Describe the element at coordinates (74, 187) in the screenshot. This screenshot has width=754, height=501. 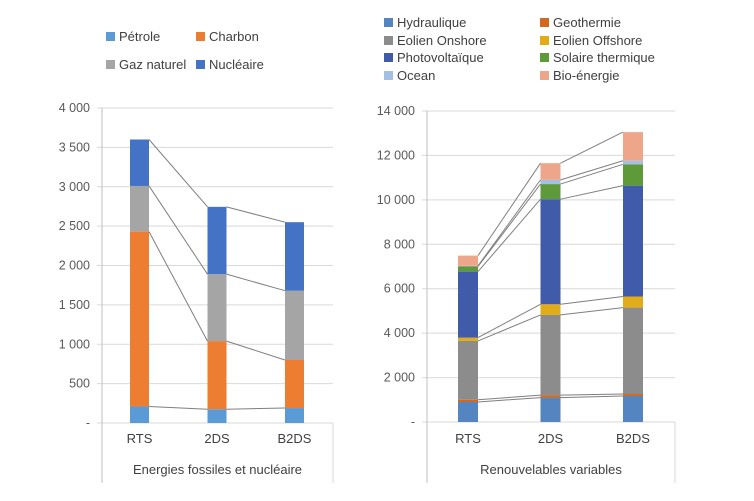
I see `y-tick-label: 3 000` at that location.